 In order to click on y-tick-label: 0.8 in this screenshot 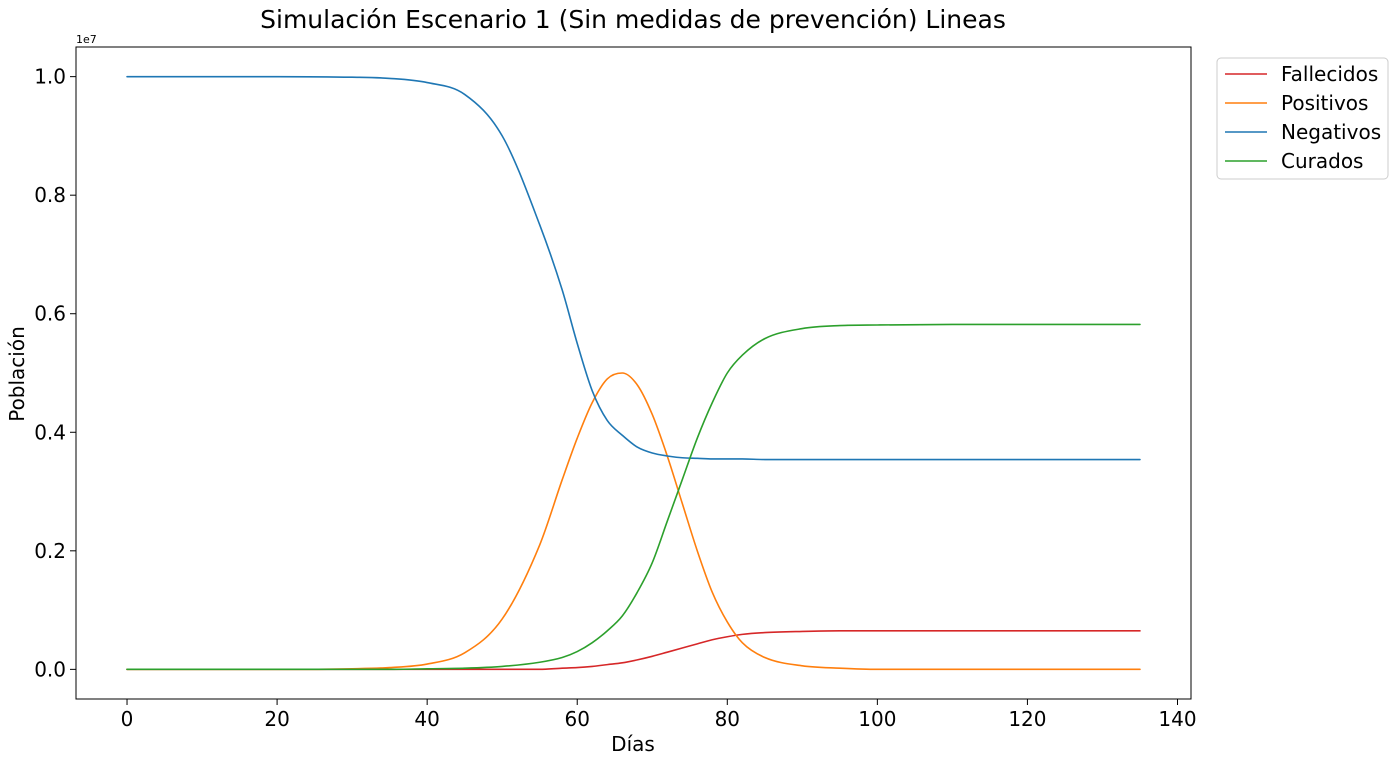, I will do `click(50, 195)`.